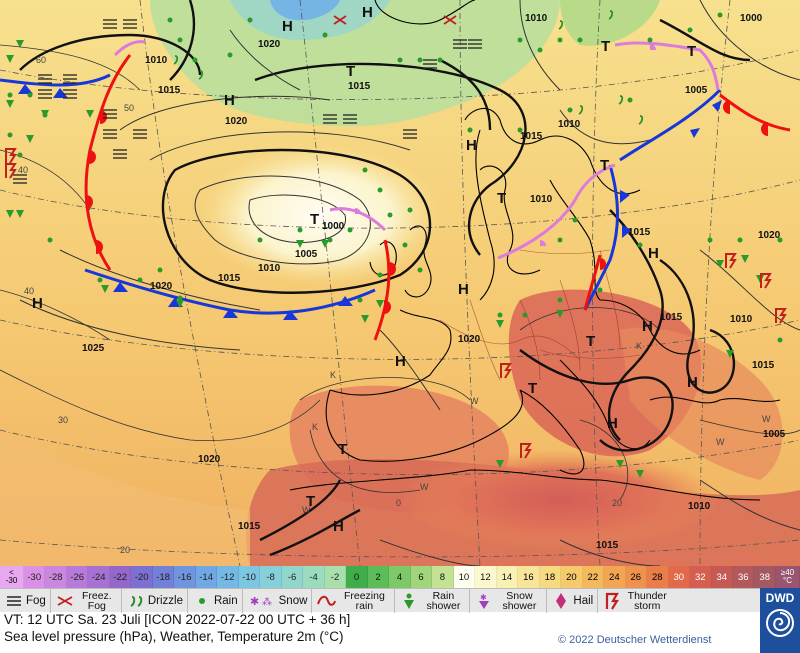 This screenshot has width=800, height=653. I want to click on snow-shower-icon: ✱, so click(484, 601).